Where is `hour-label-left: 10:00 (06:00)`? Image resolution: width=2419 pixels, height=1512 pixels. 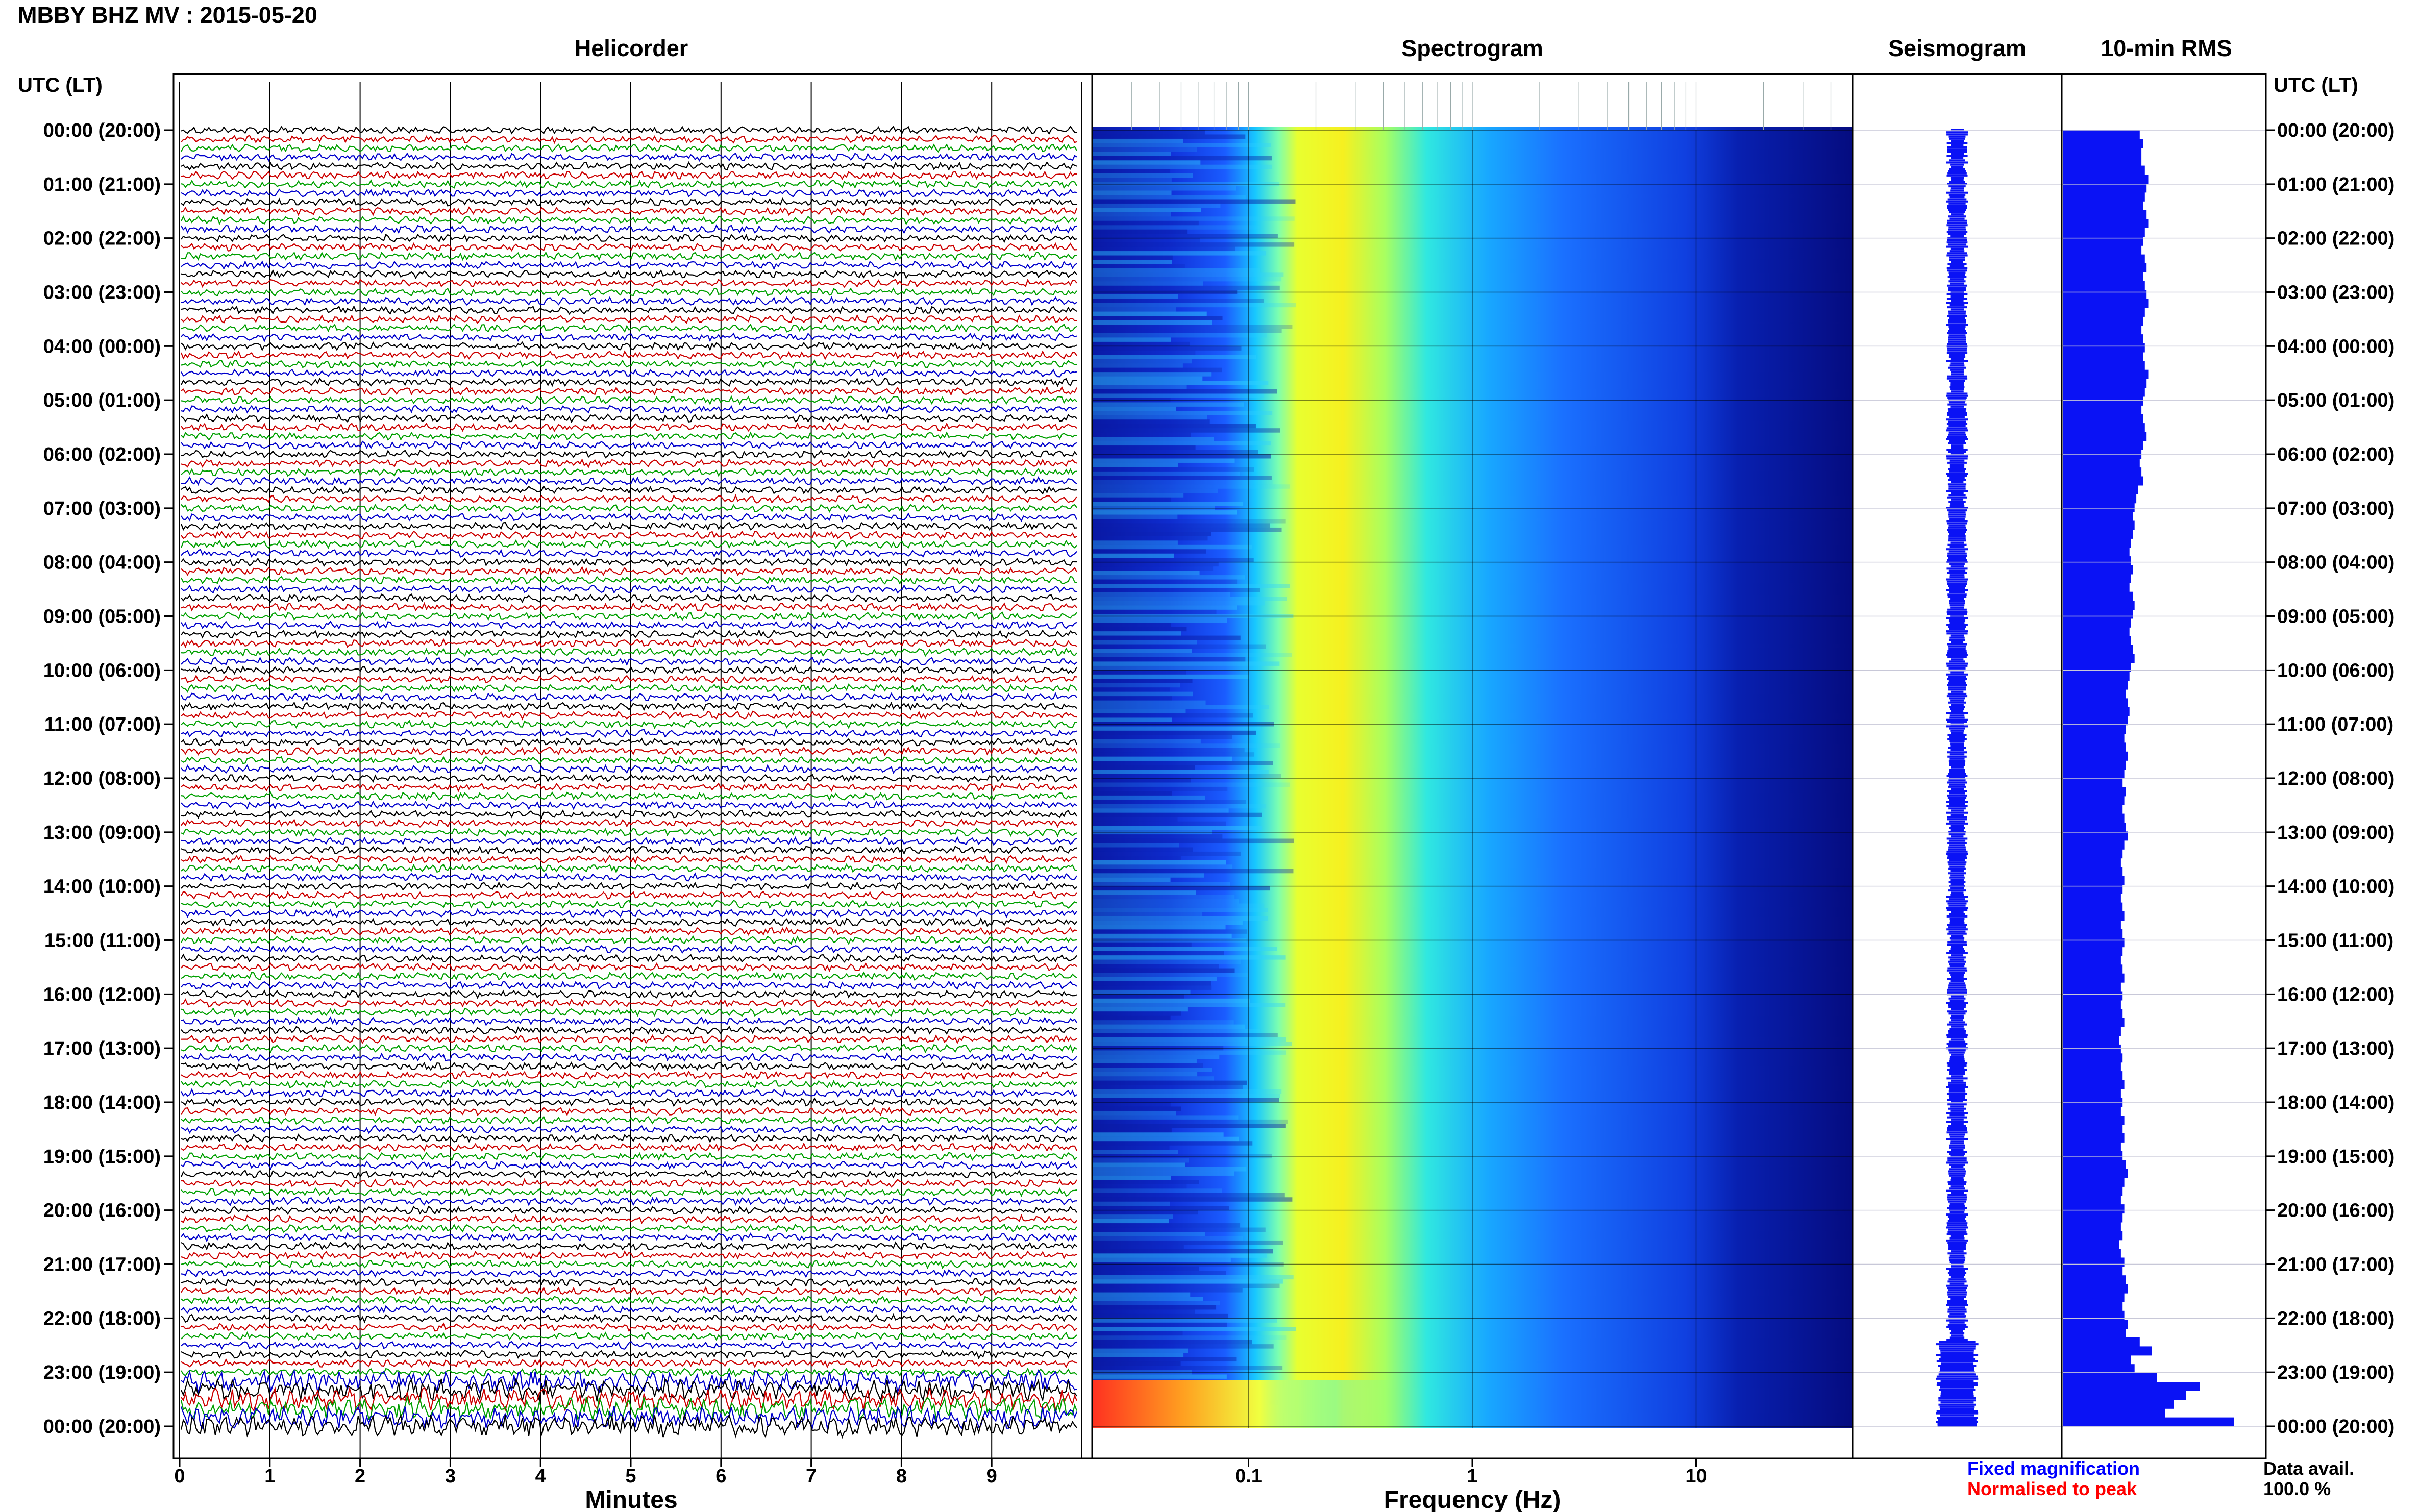
hour-label-left: 10:00 (06:00) is located at coordinates (102, 670).